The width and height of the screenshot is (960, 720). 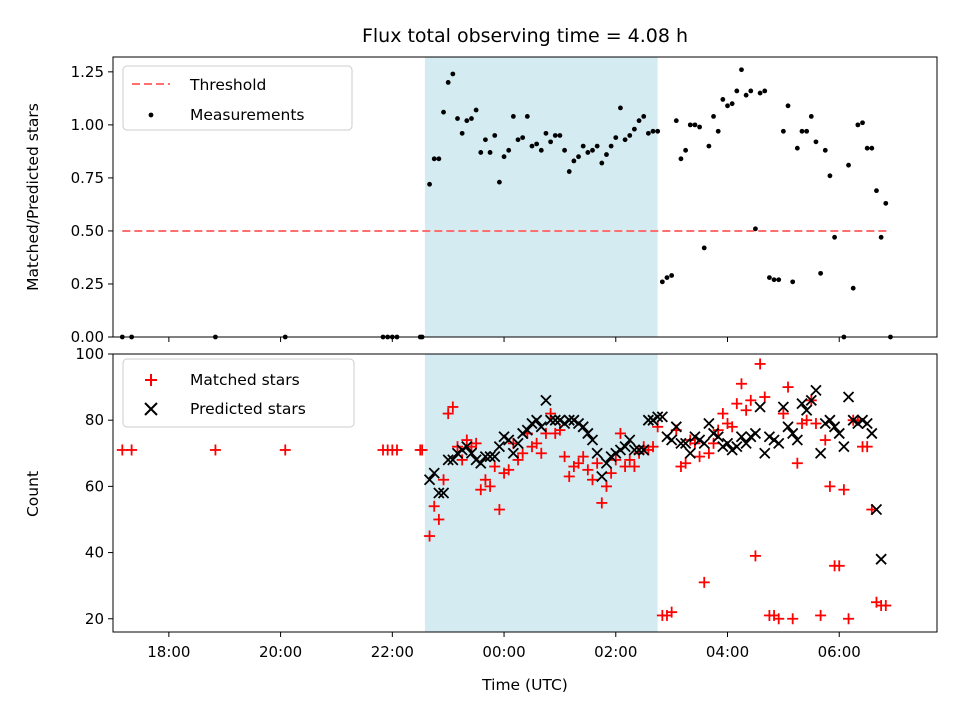 I want to click on count-y-tick-label: 80, so click(x=94, y=420).